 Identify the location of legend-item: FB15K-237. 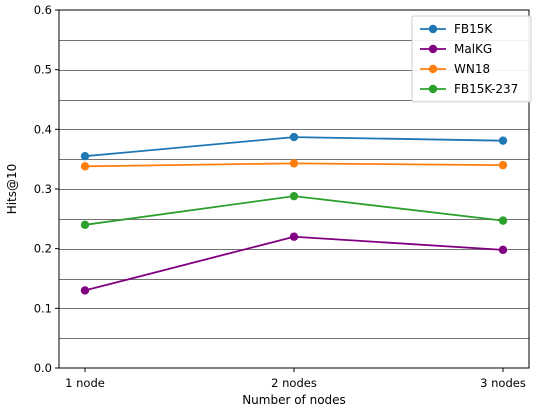
(469, 89).